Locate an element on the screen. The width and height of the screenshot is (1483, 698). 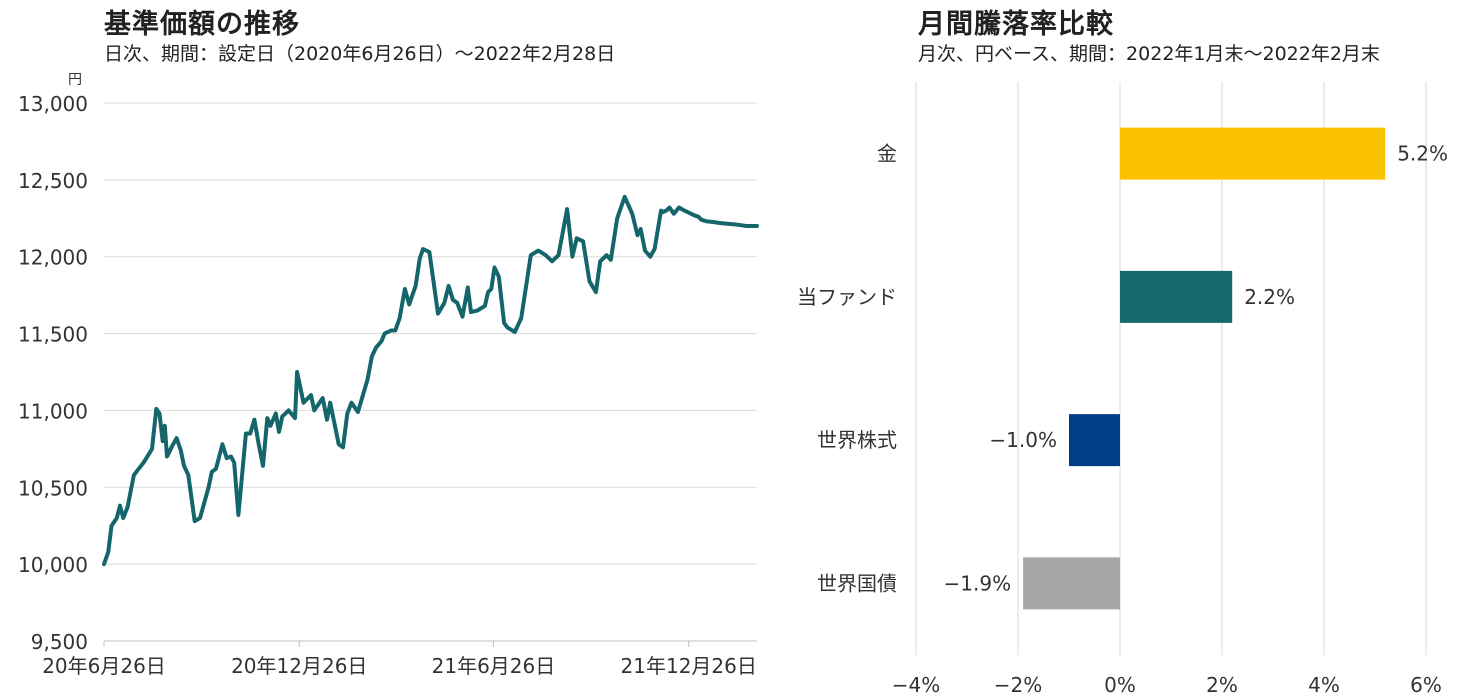
bar-chart-title: 月間騰落率比較 is located at coordinates (1016, 24).